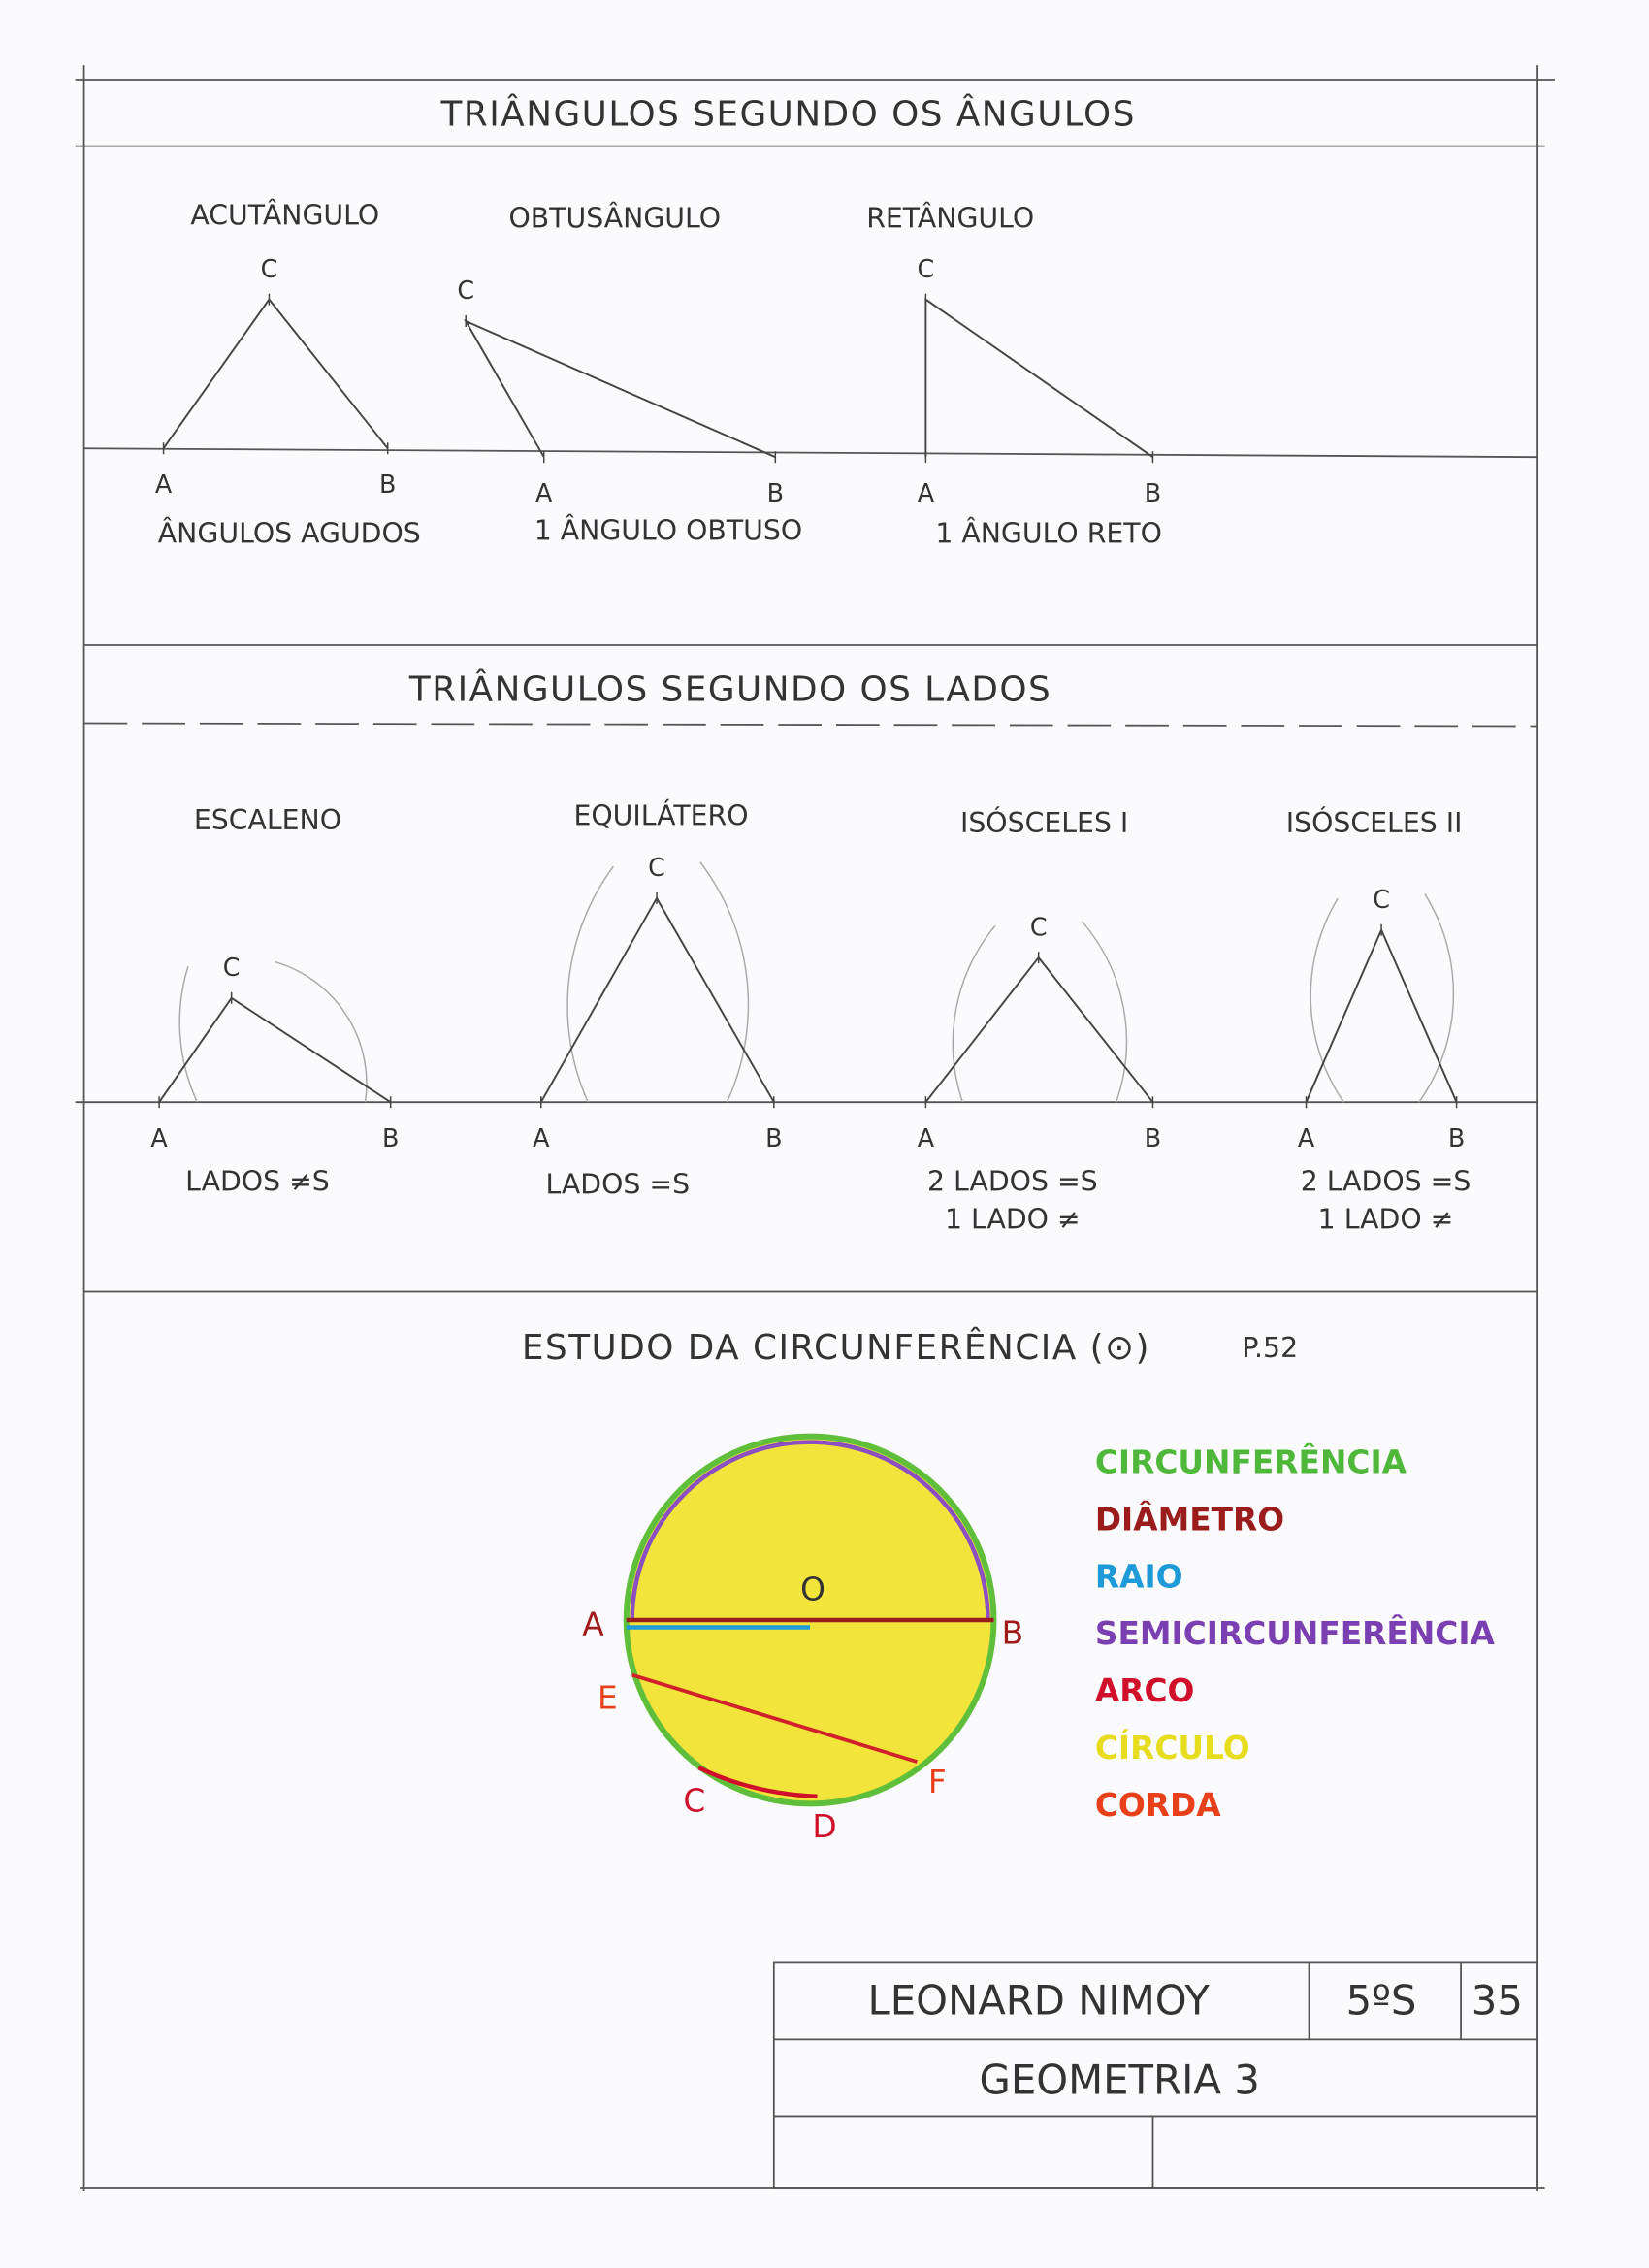  I want to click on legend-item: DIÂMETRO, so click(1189, 1518).